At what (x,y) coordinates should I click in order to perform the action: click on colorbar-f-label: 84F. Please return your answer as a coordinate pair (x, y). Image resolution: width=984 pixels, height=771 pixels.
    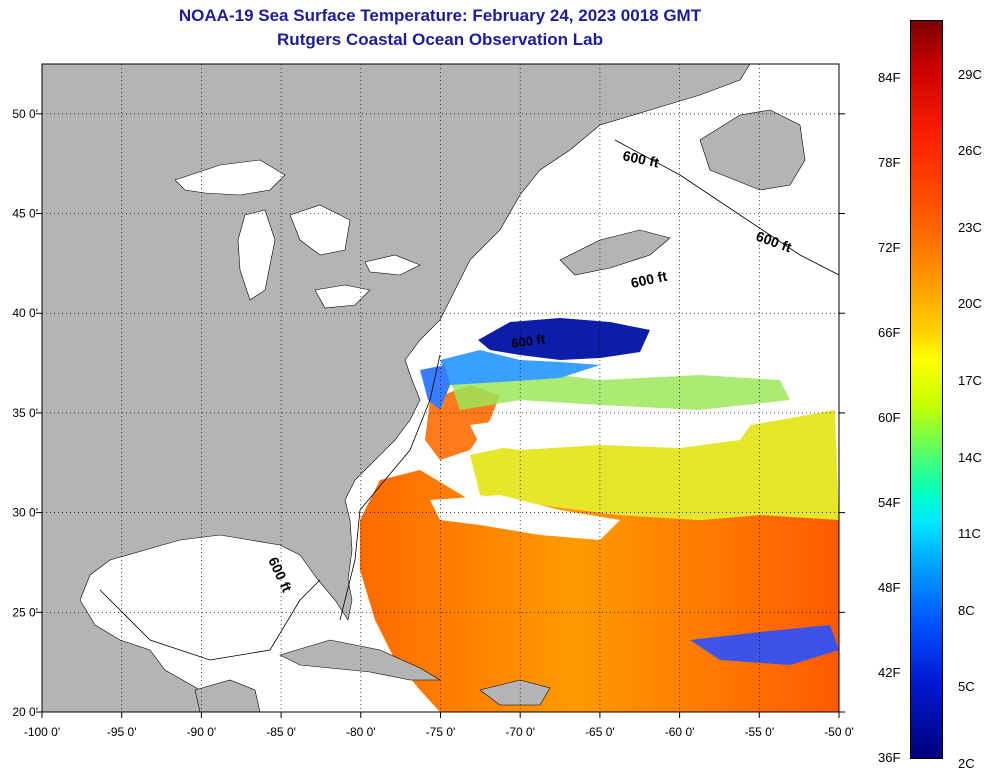
    Looking at the image, I should click on (889, 77).